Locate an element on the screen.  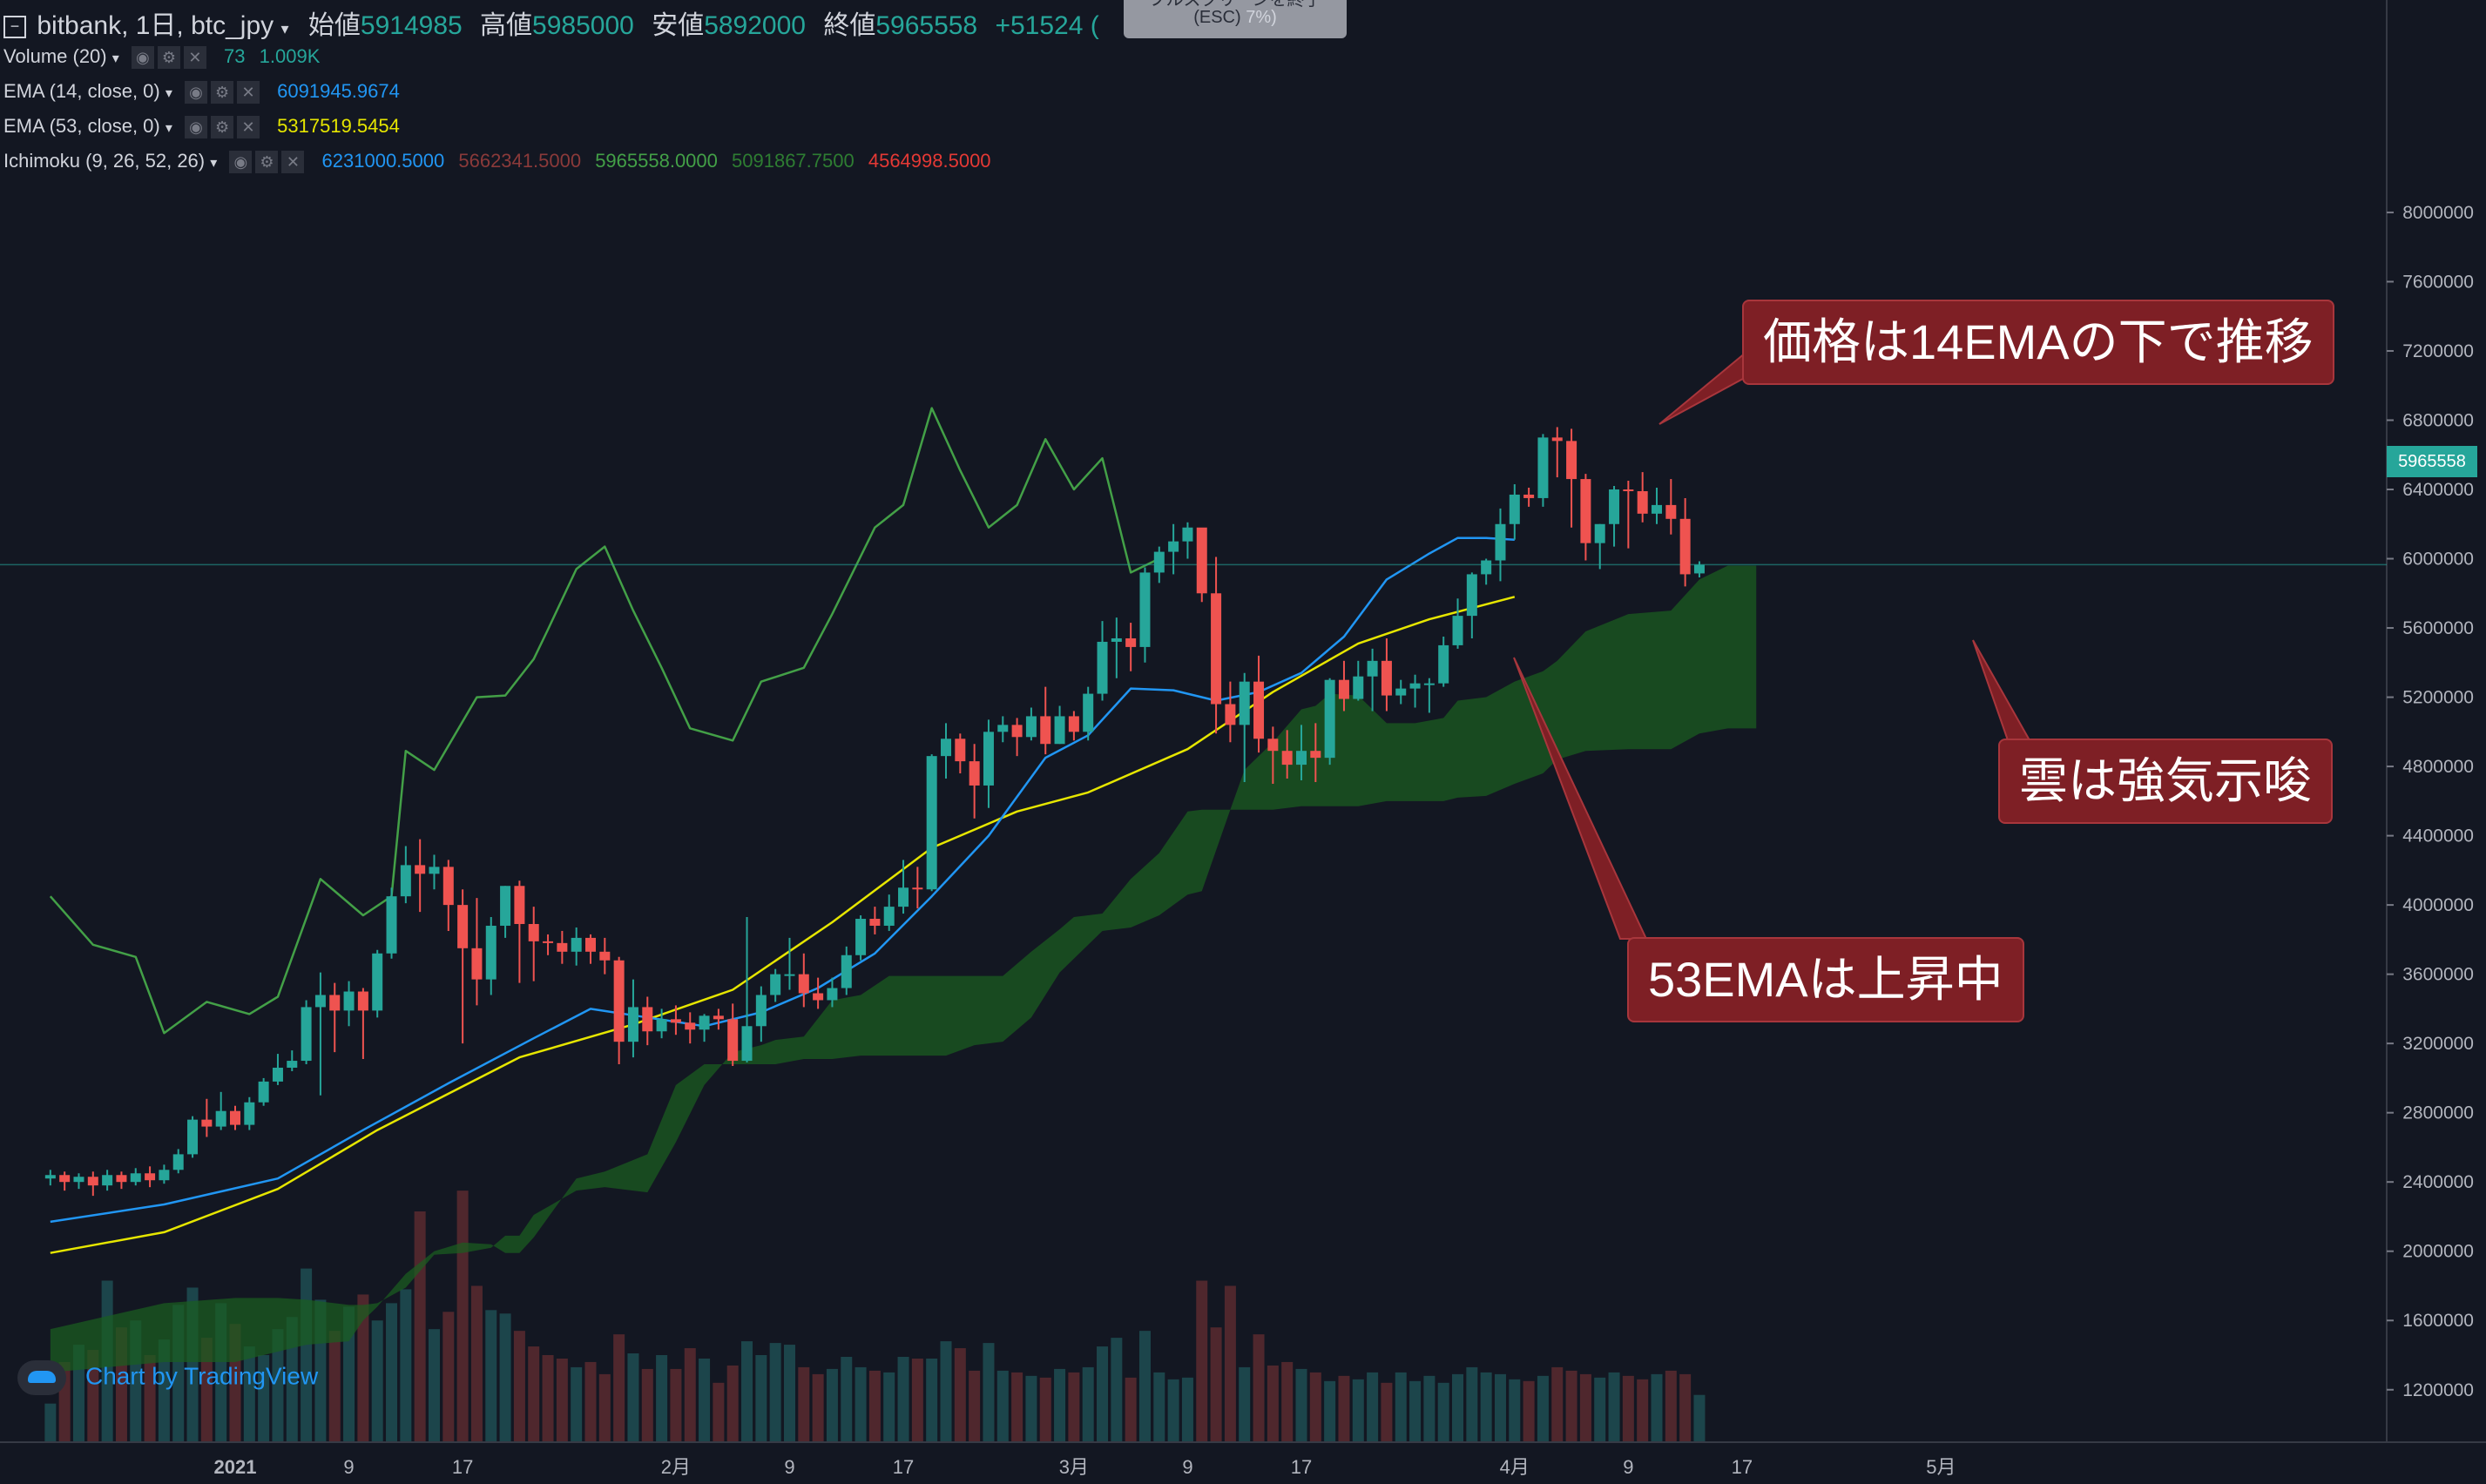
tradingview-watermark: Chart by TradingView is located at coordinates (167, 1378).